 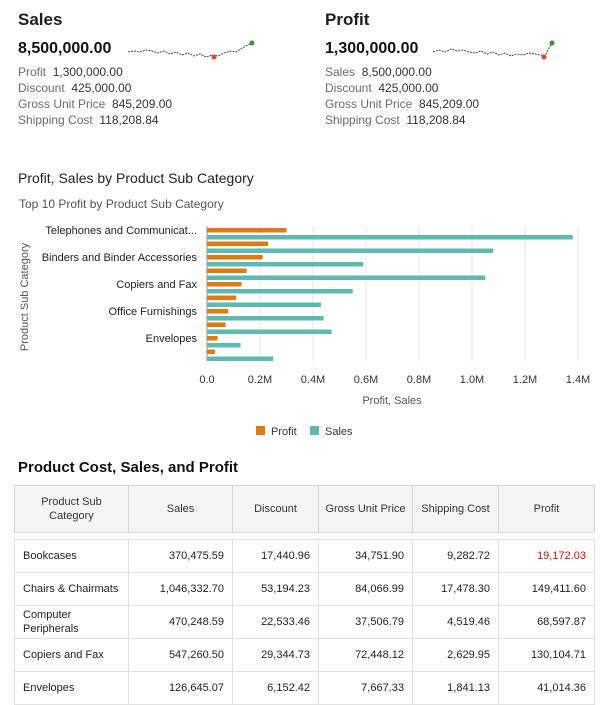 I want to click on kpi-detail-label: Sales, so click(x=340, y=72).